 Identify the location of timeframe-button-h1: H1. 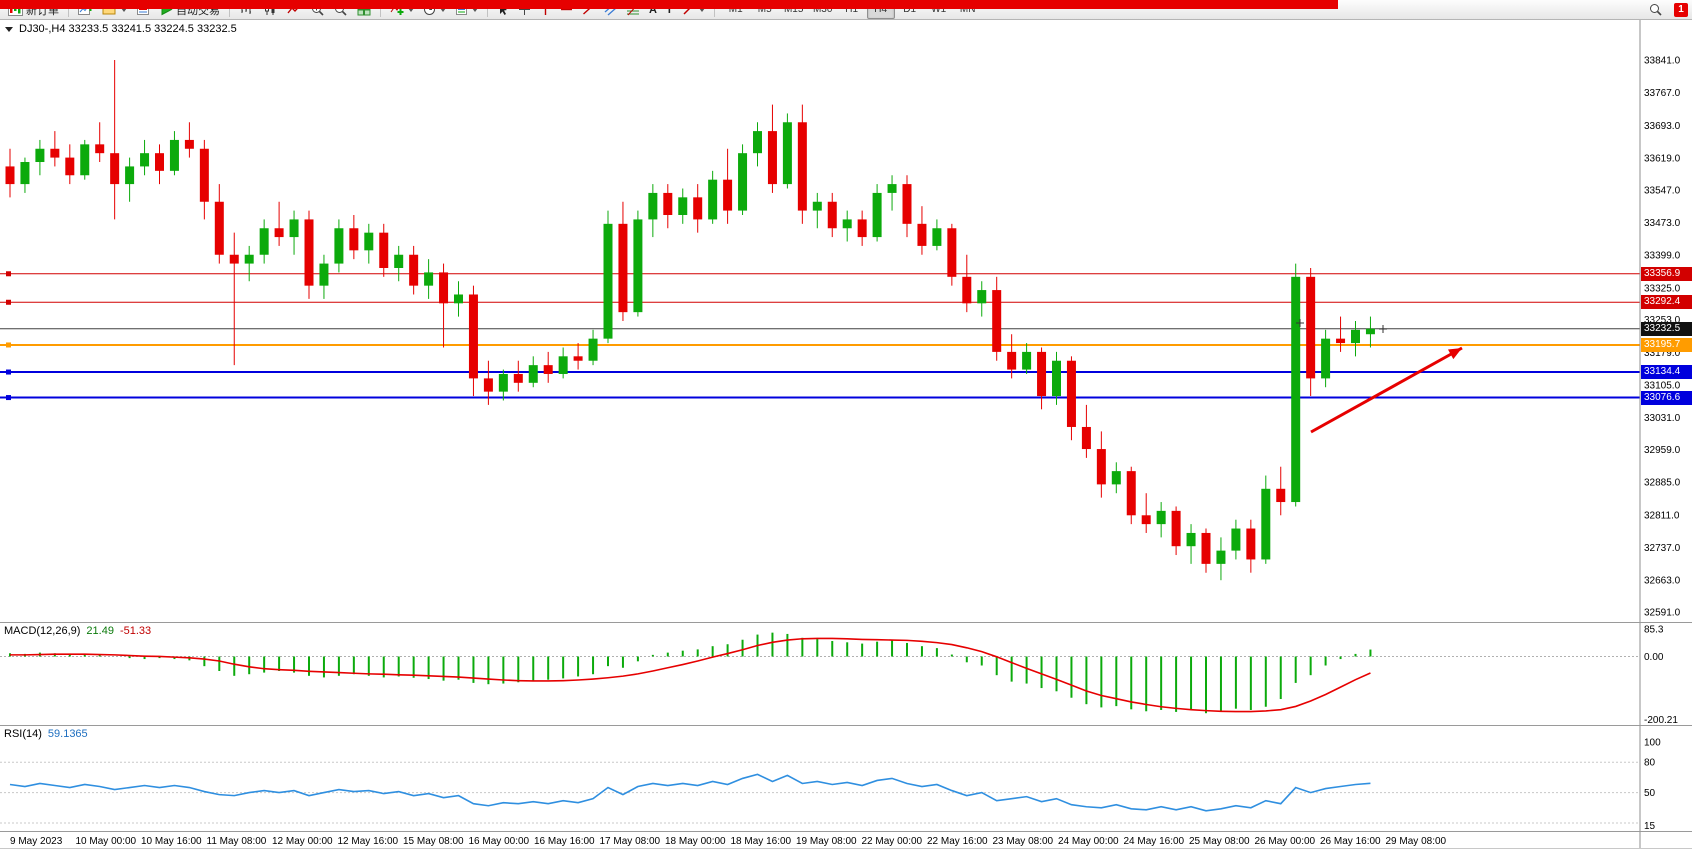
(852, 9).